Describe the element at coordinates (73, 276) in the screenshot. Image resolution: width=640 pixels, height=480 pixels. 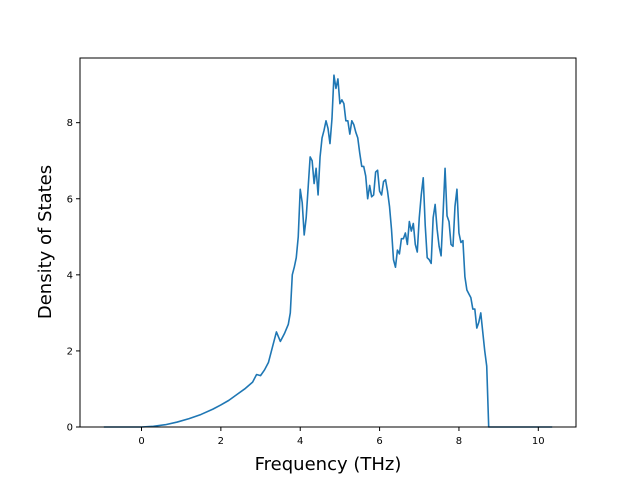
I see `y-axis-ticks: 0 2 4 6 8` at that location.